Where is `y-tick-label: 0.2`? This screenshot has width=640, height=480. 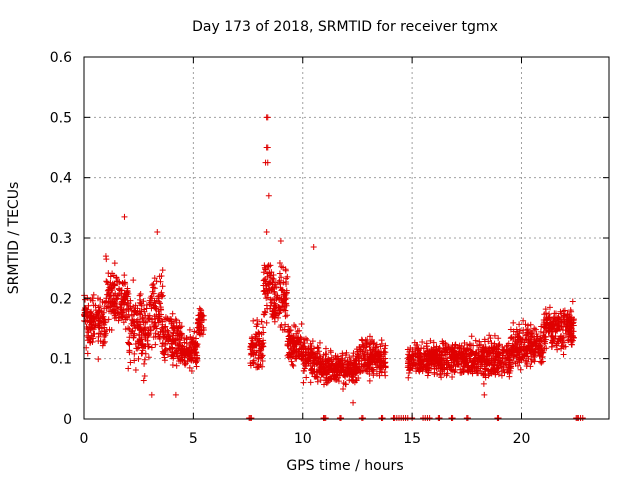
y-tick-label: 0.2 is located at coordinates (61, 299).